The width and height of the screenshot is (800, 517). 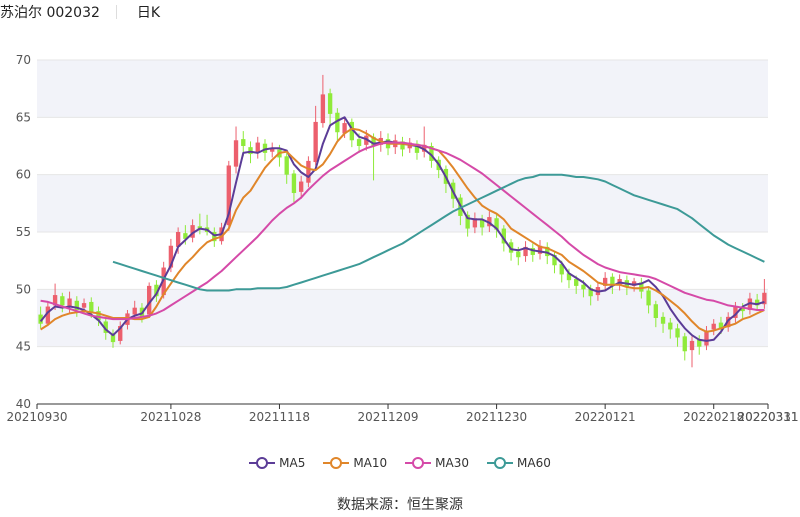 What do you see at coordinates (50, 13) in the screenshot?
I see `stock-name: 苏泊尔 002032` at bounding box center [50, 13].